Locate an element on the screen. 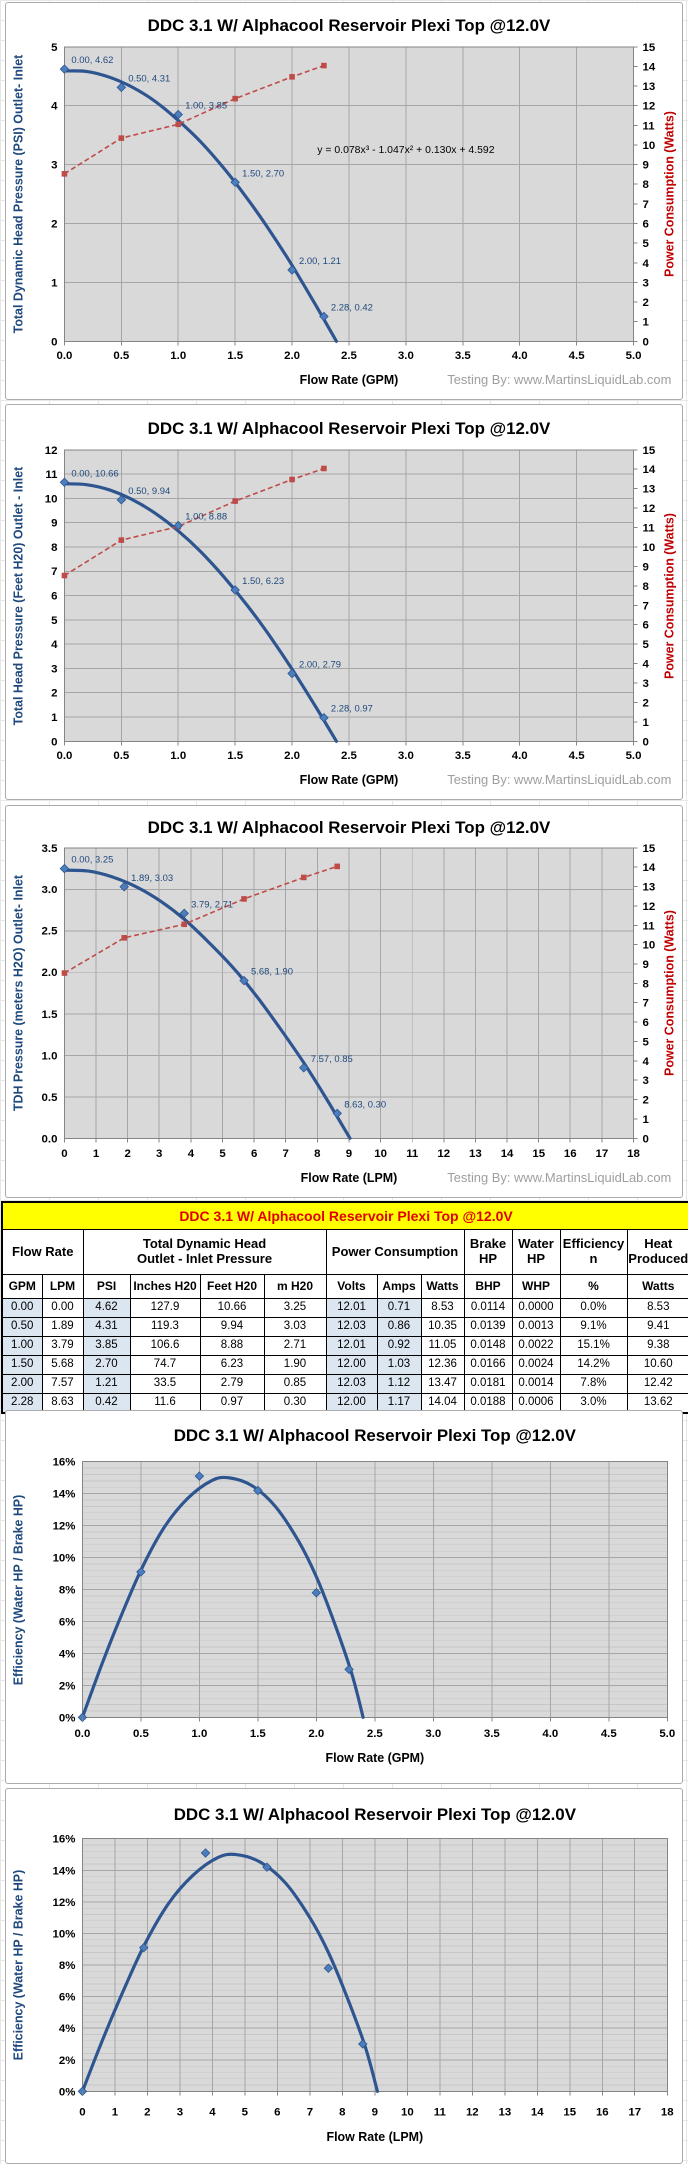 The width and height of the screenshot is (688, 2164). table-cell: 12.01 is located at coordinates (351, 1308).